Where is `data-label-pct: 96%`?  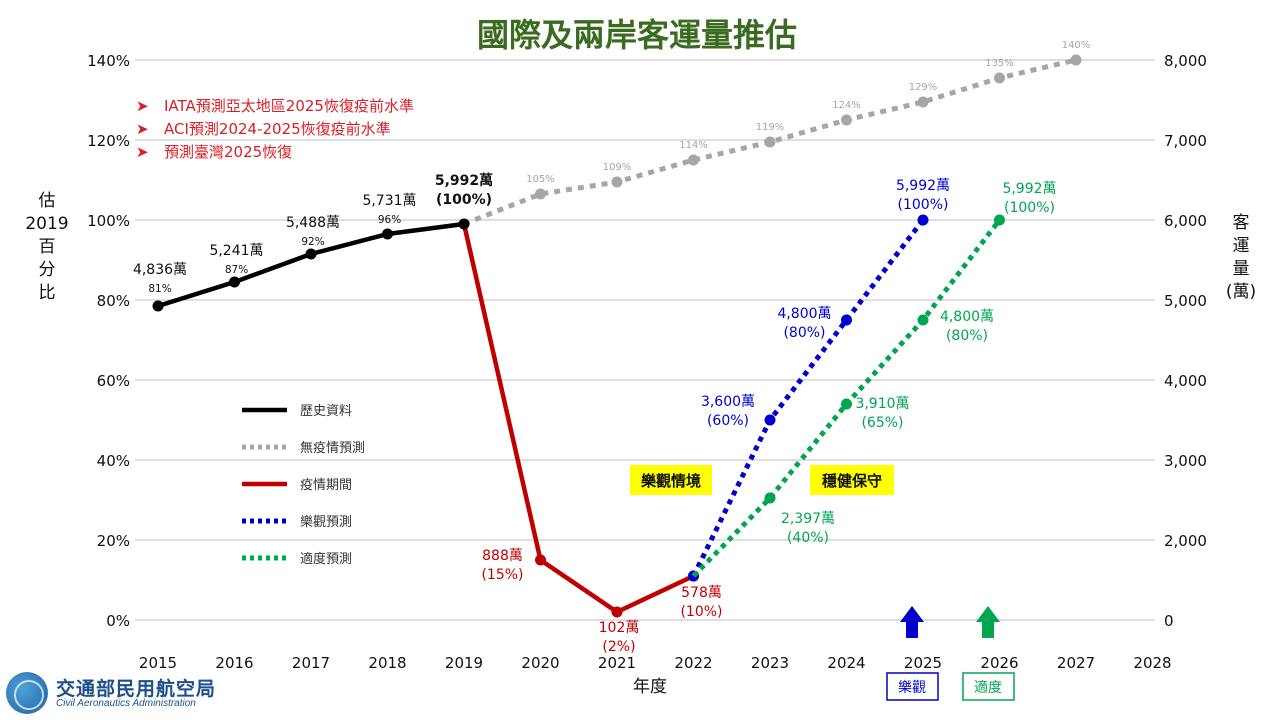
data-label-pct: 96% is located at coordinates (389, 220).